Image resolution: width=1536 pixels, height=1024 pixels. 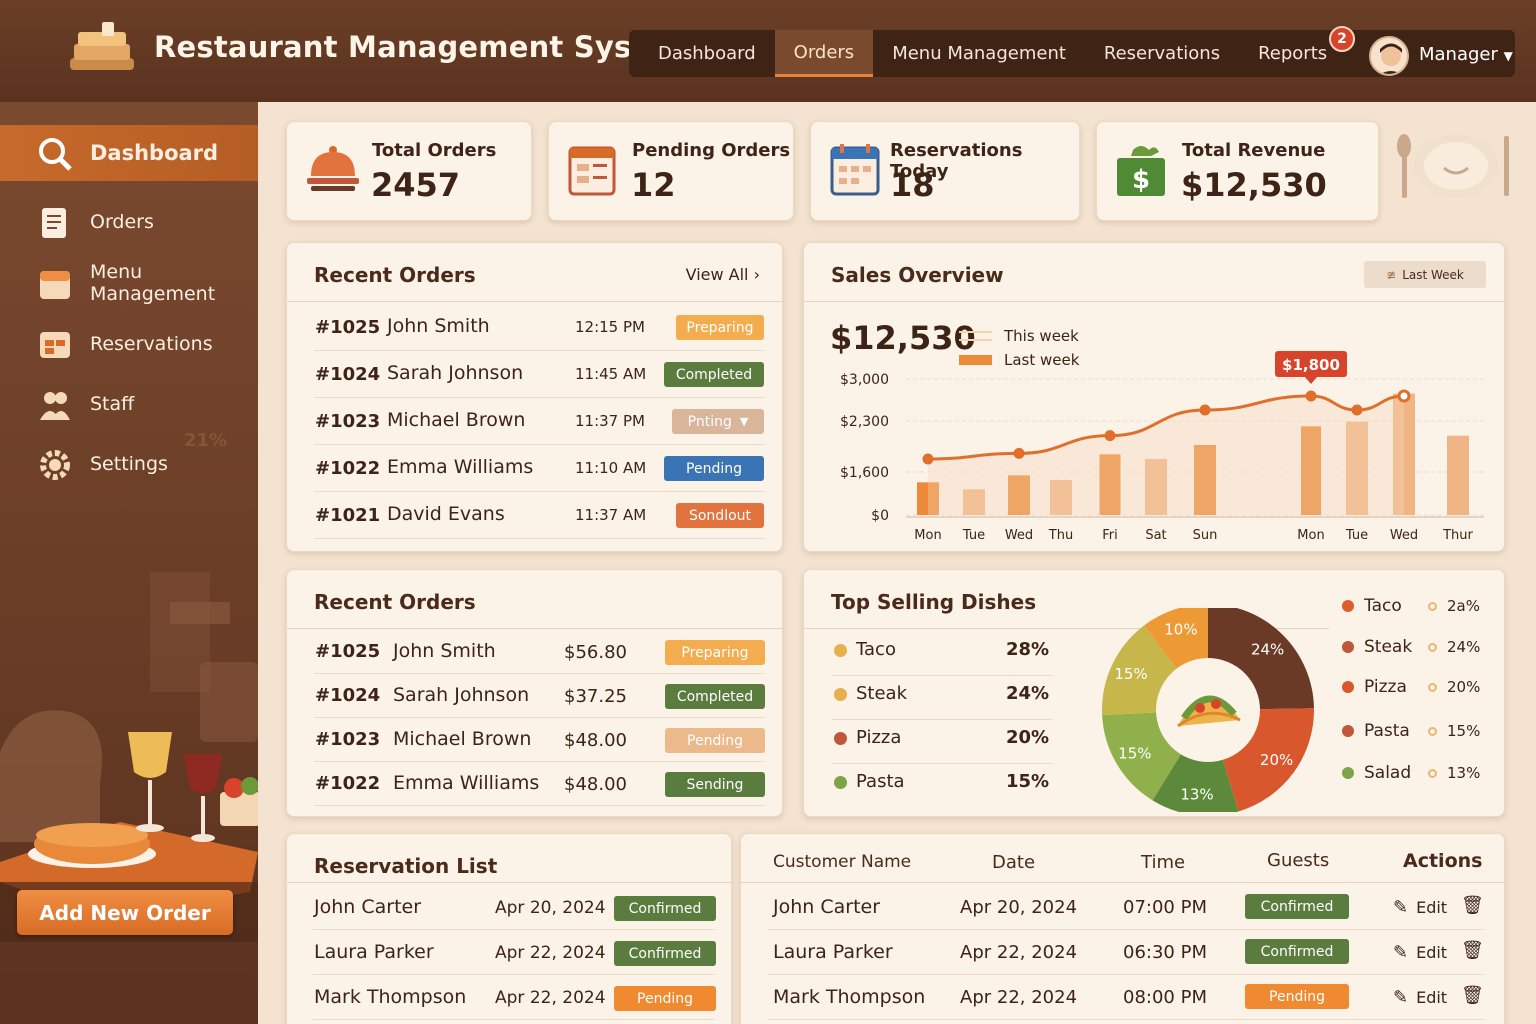 What do you see at coordinates (707, 53) in the screenshot?
I see `nav-dashboard: Dashboard` at bounding box center [707, 53].